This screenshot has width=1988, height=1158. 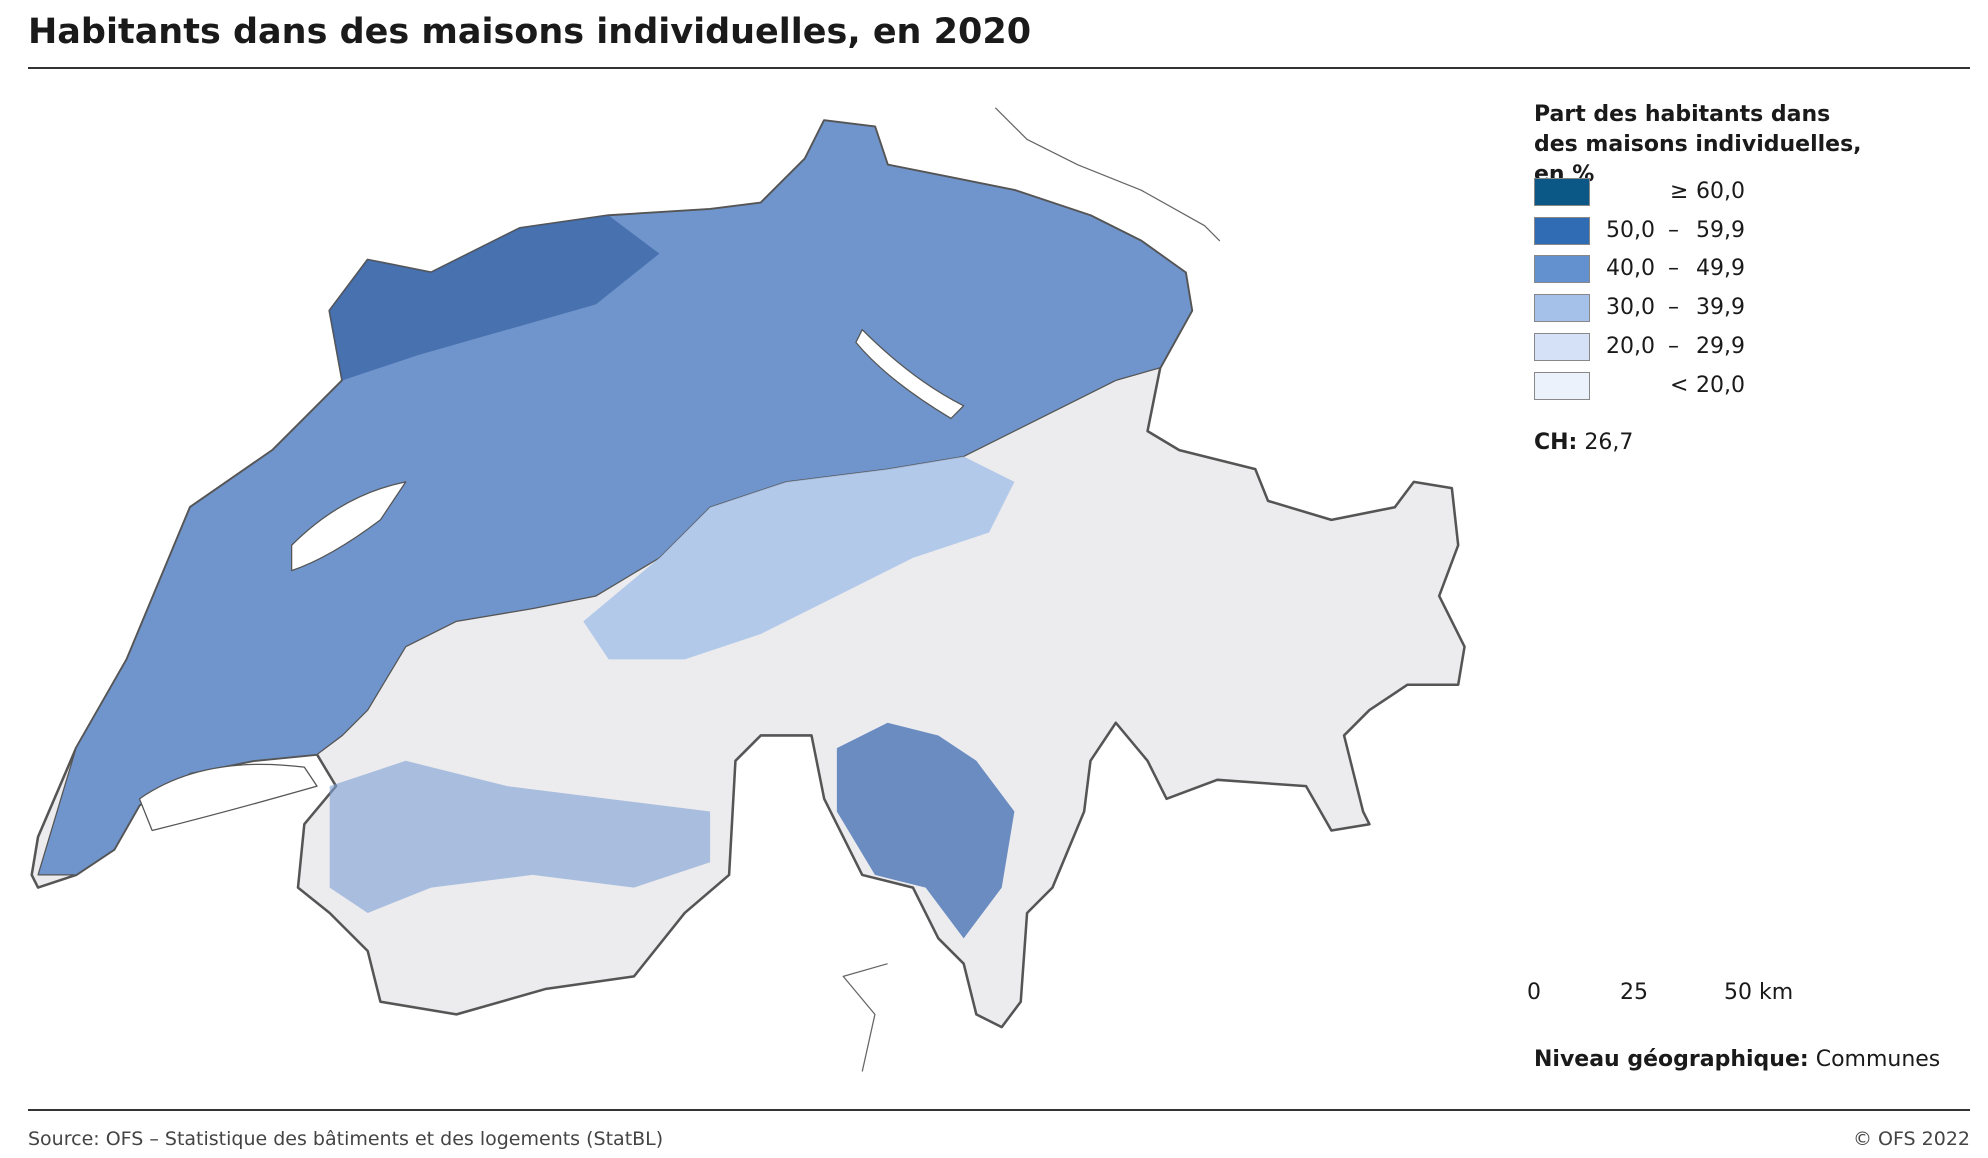 I want to click on national-label: CH:, so click(x=1556, y=442).